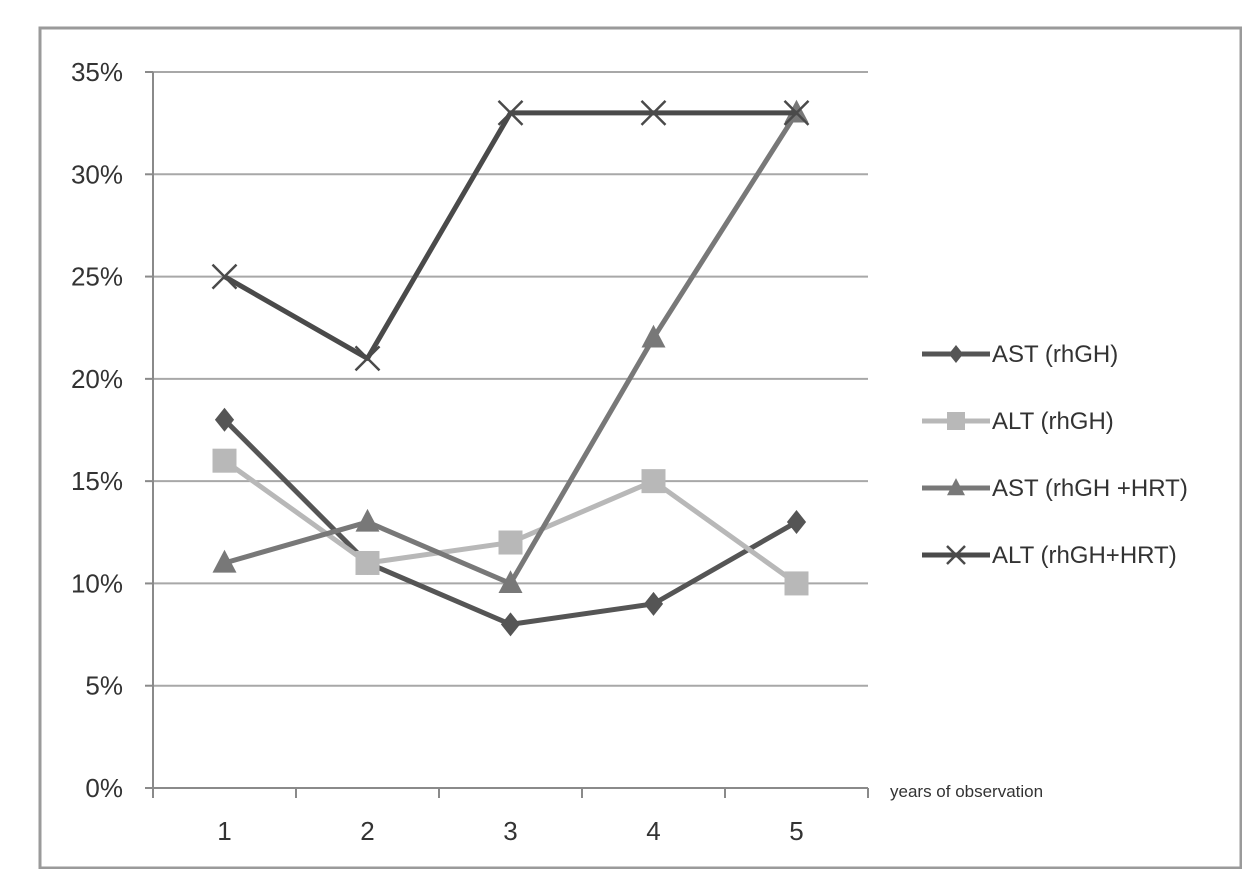 The width and height of the screenshot is (1242, 874). What do you see at coordinates (796, 831) in the screenshot?
I see `x-tick-label: 5` at bounding box center [796, 831].